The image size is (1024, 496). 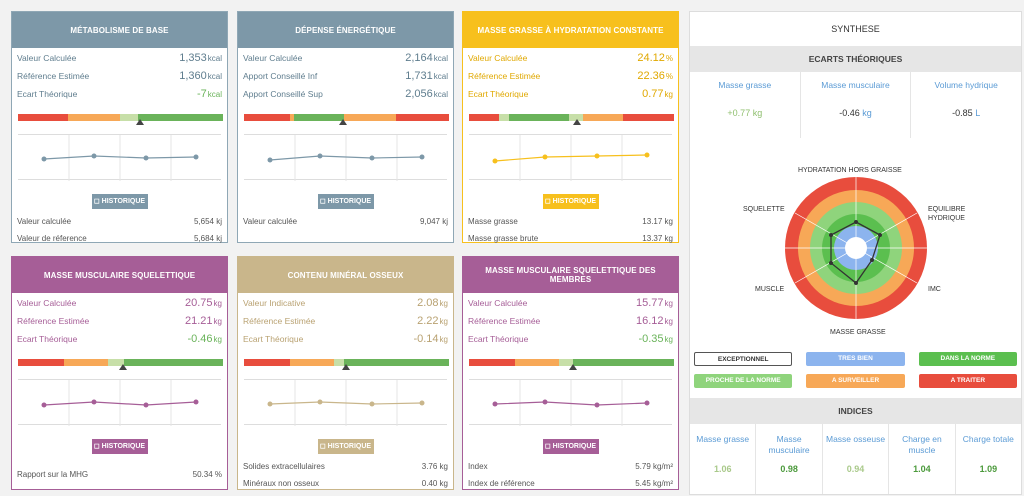 What do you see at coordinates (119, 474) in the screenshot?
I see `foot-row: Rapport sur la MHG 50.34 %` at bounding box center [119, 474].